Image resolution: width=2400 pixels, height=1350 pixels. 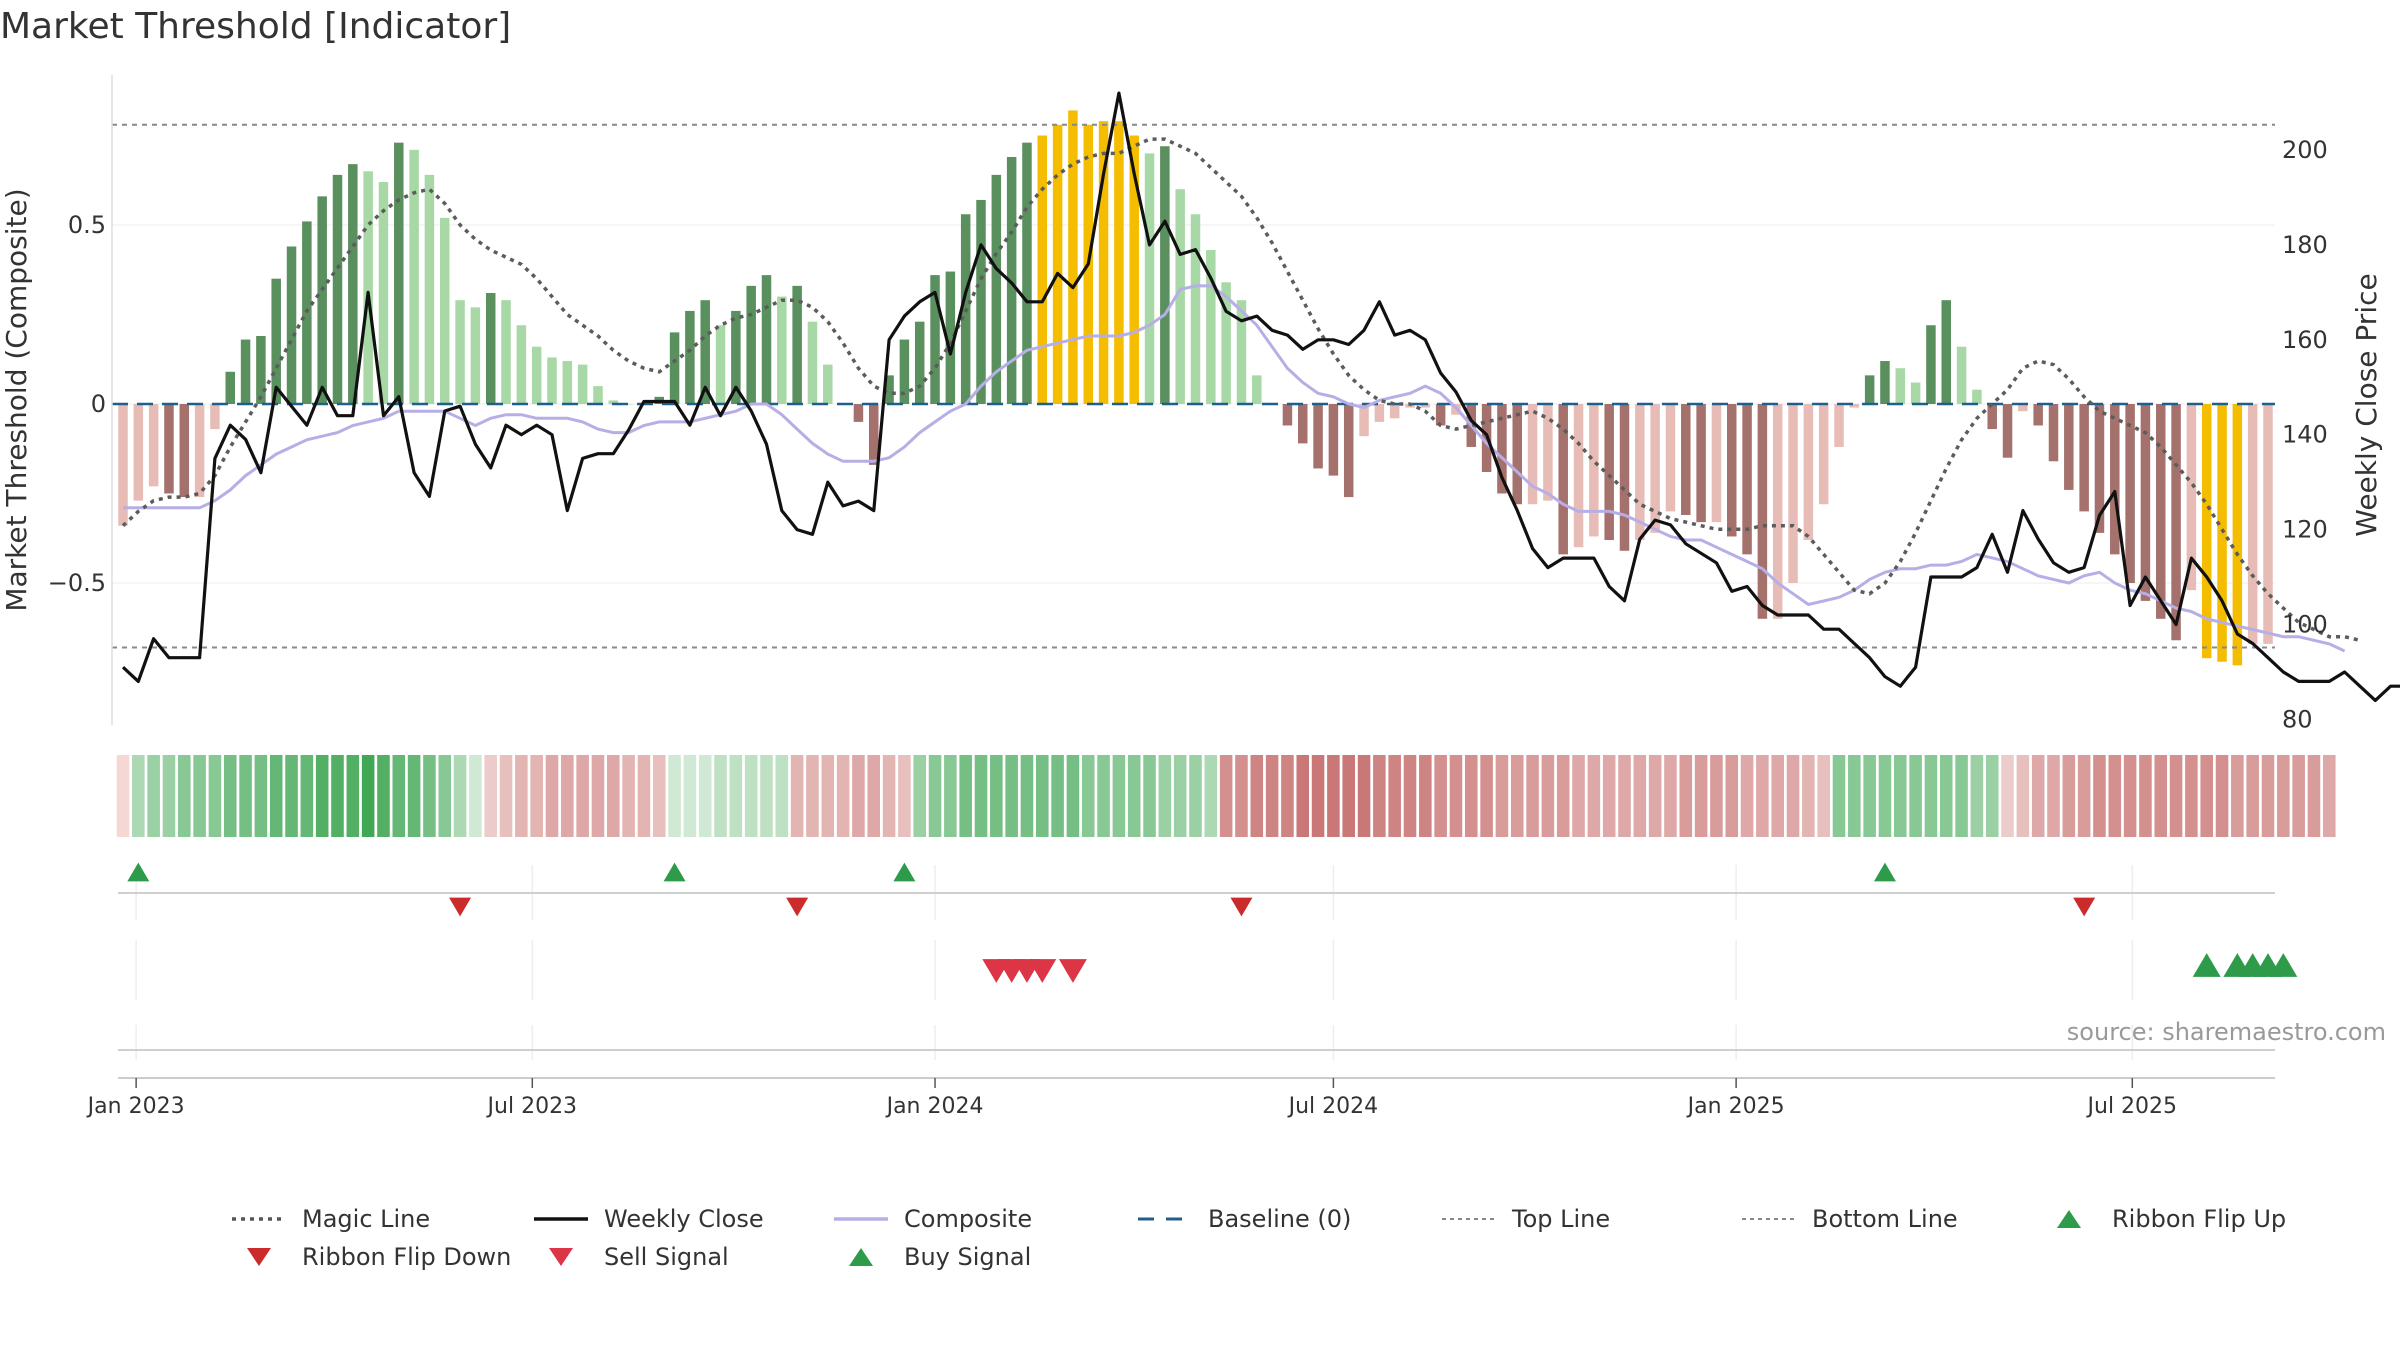 I want to click on ribbon-flip-down-marker, so click(x=460, y=907).